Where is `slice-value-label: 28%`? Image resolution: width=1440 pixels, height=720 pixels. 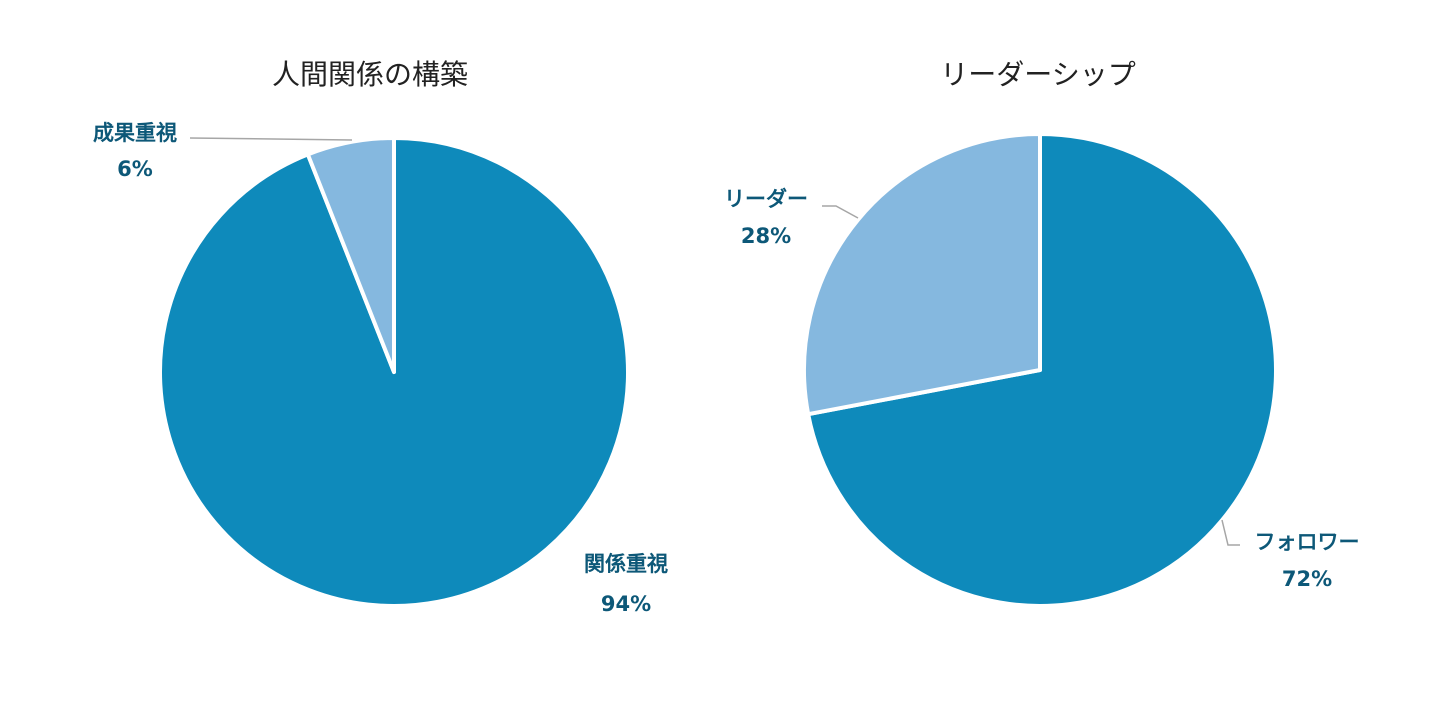
slice-value-label: 28% is located at coordinates (766, 236).